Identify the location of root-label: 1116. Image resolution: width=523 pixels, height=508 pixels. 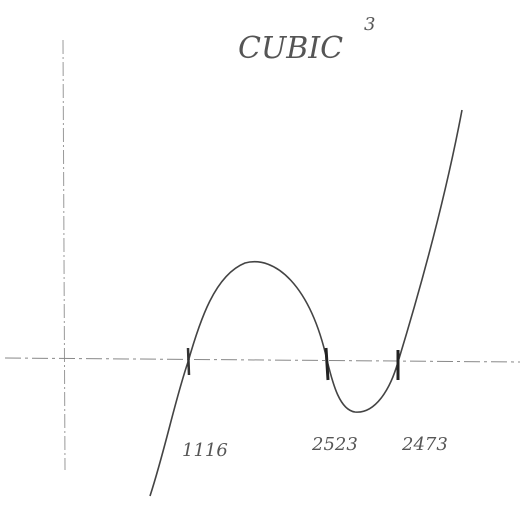
(205, 450).